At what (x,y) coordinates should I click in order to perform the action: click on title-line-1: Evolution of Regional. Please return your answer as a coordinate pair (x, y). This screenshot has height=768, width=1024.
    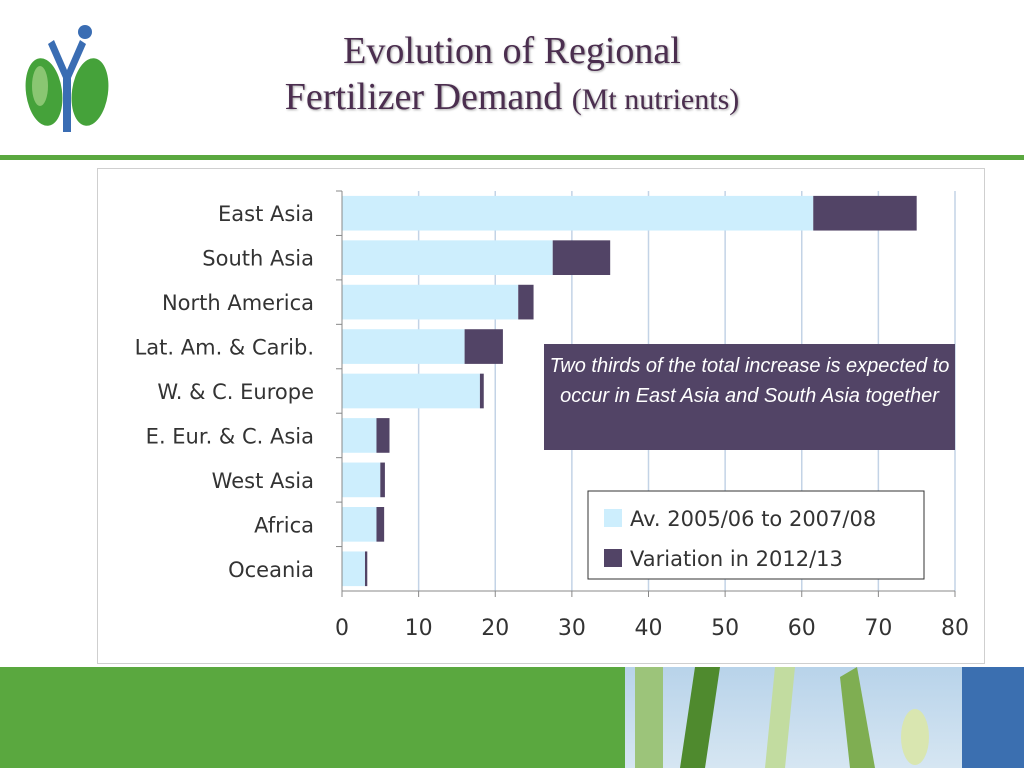
    Looking at the image, I should click on (512, 51).